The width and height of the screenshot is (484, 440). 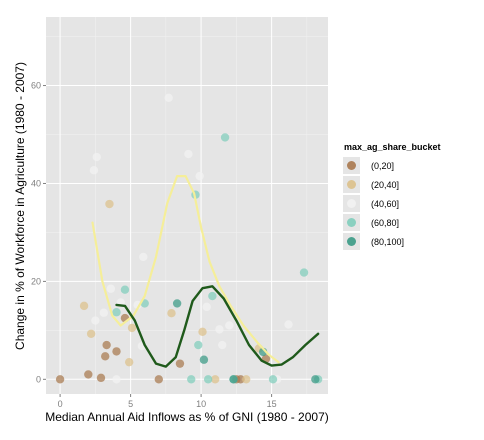 What do you see at coordinates (392, 147) in the screenshot?
I see `legend-title: max_ag_share_bucket` at bounding box center [392, 147].